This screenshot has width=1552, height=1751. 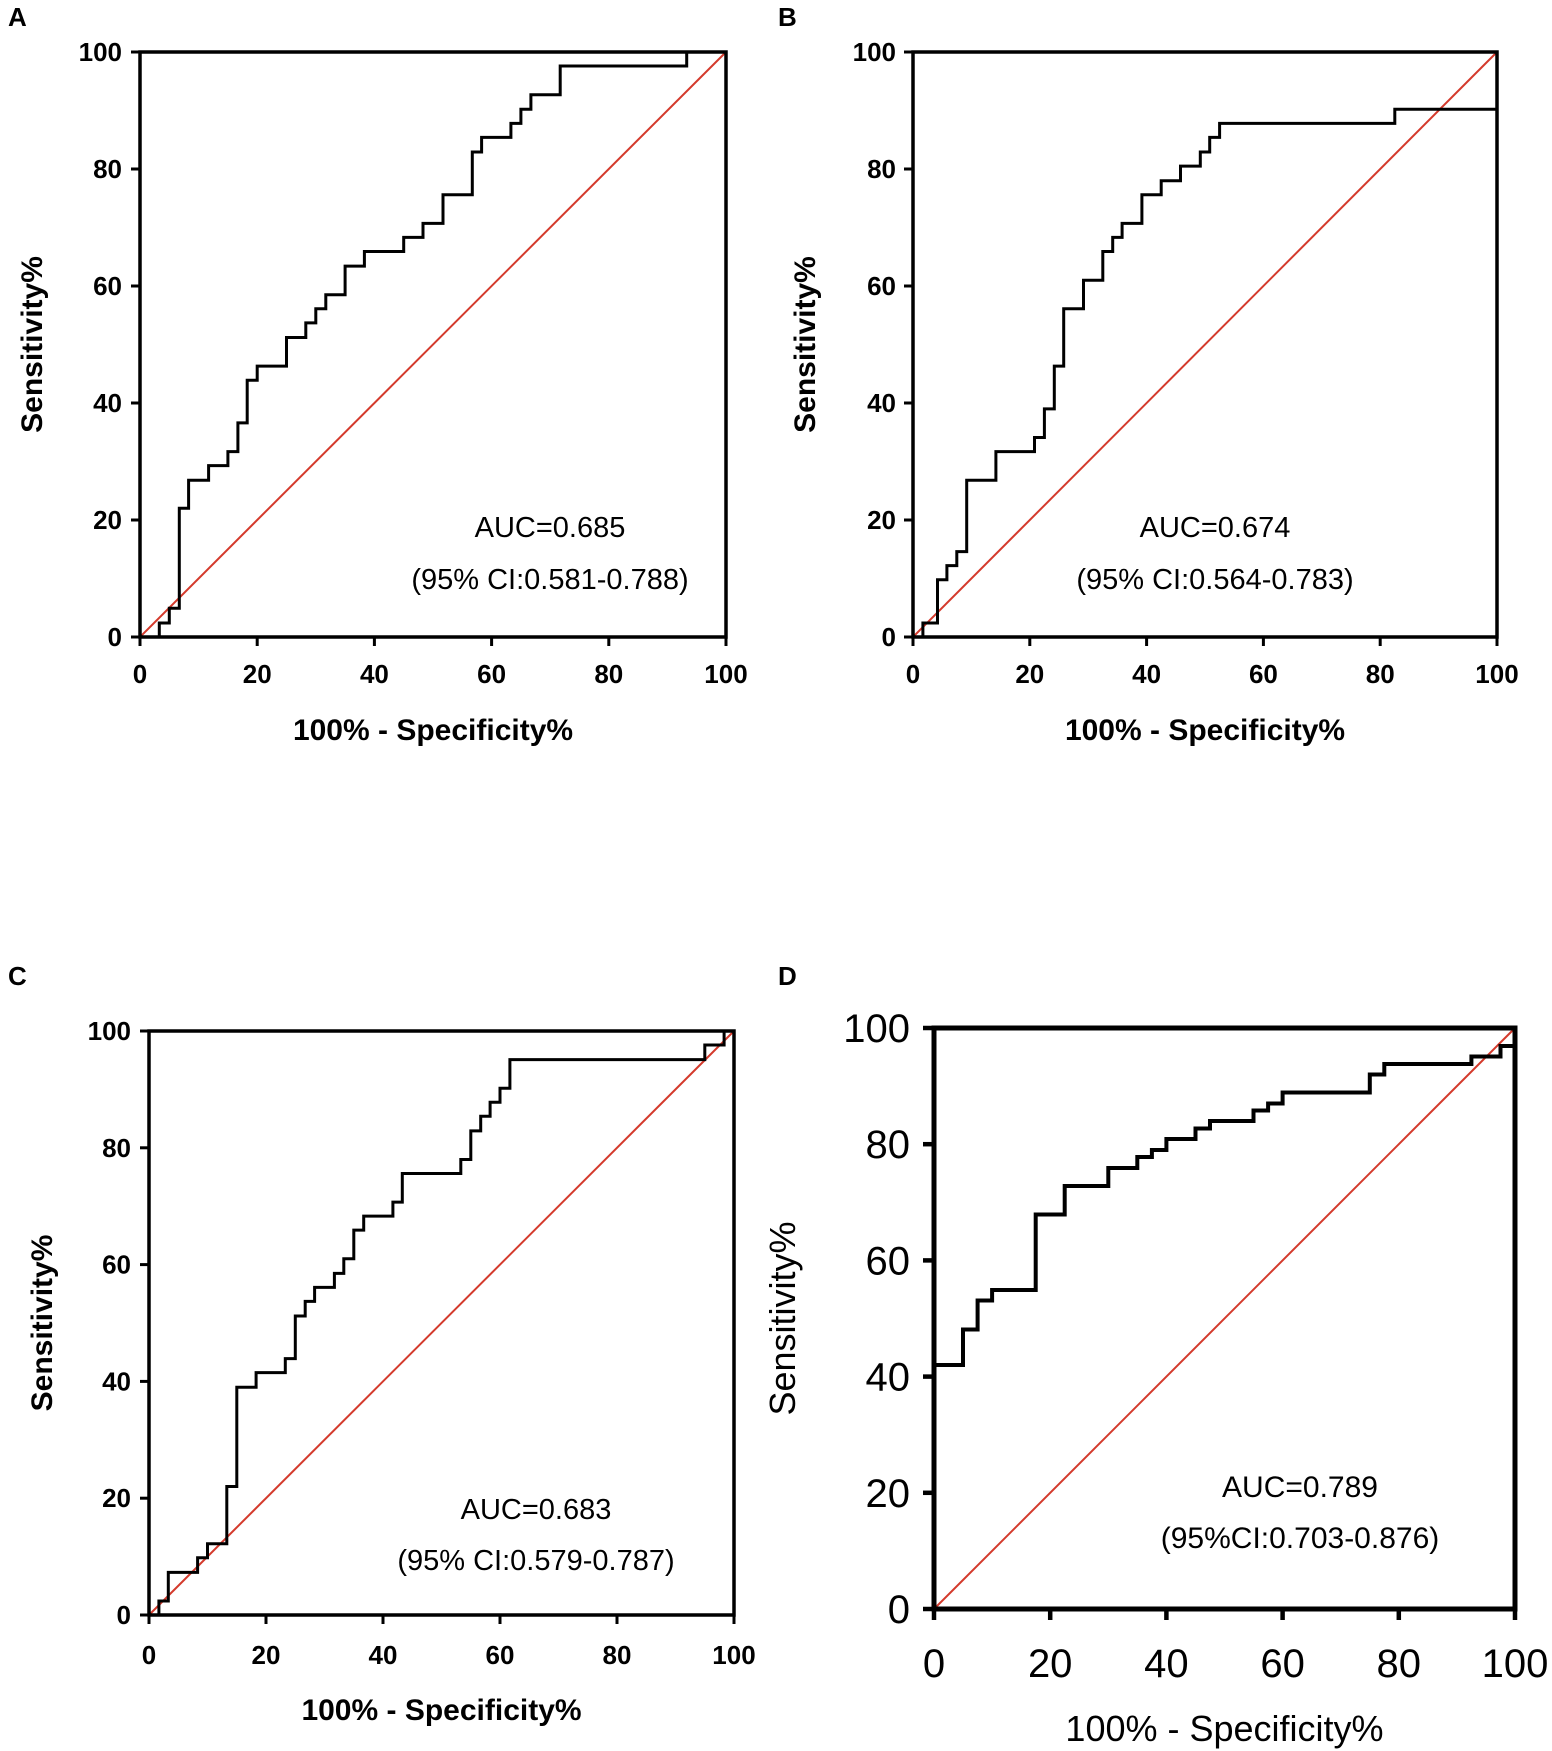 What do you see at coordinates (17, 17) in the screenshot?
I see `panel-letter: A` at bounding box center [17, 17].